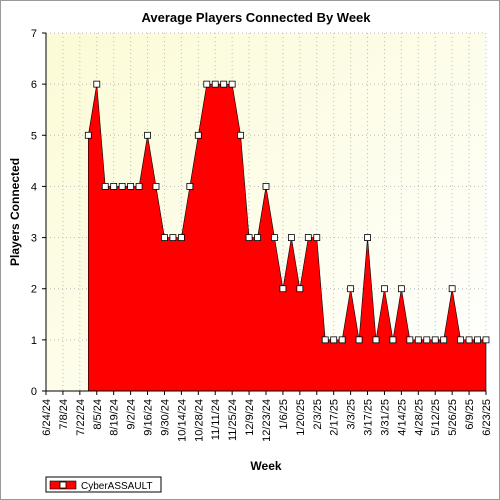 This screenshot has height=500, width=500. I want to click on x-tick-label: 1/20/25, so click(301, 417).